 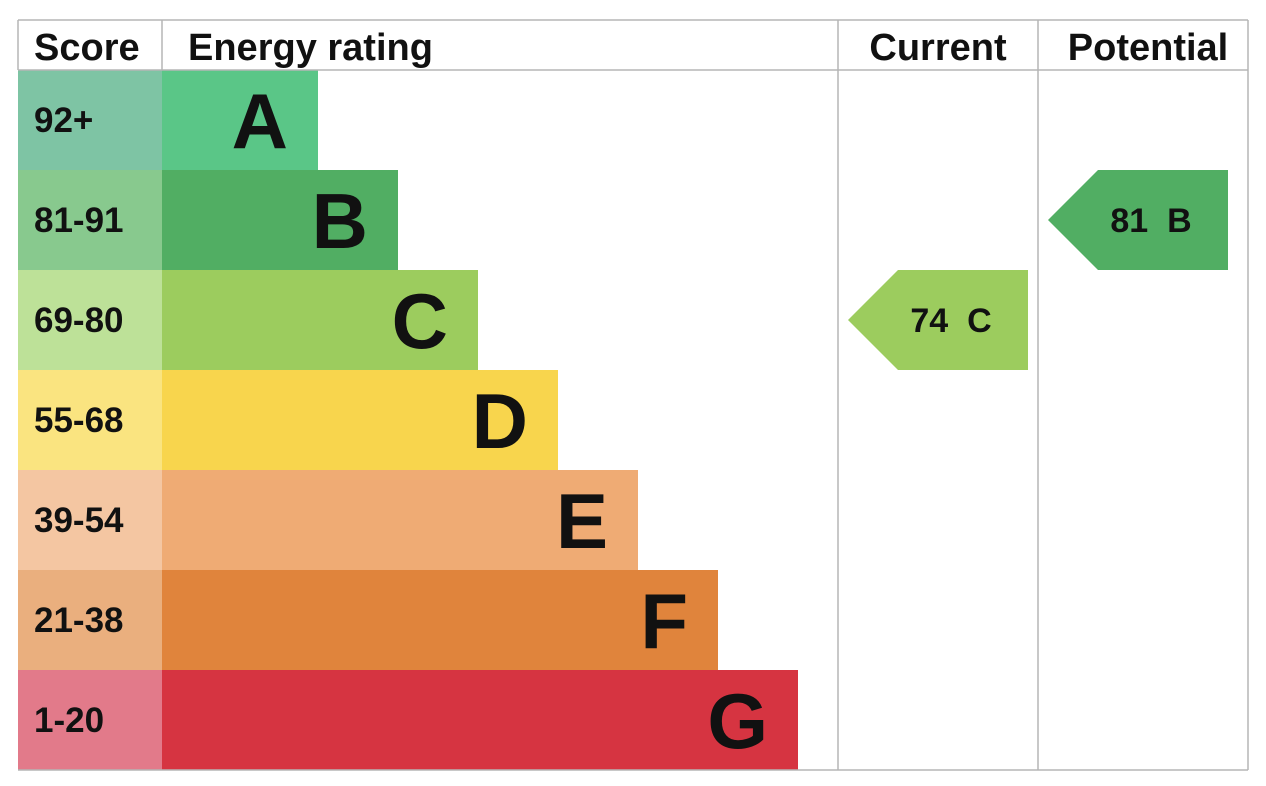 I want to click on band-letter-e: E, so click(x=582, y=521).